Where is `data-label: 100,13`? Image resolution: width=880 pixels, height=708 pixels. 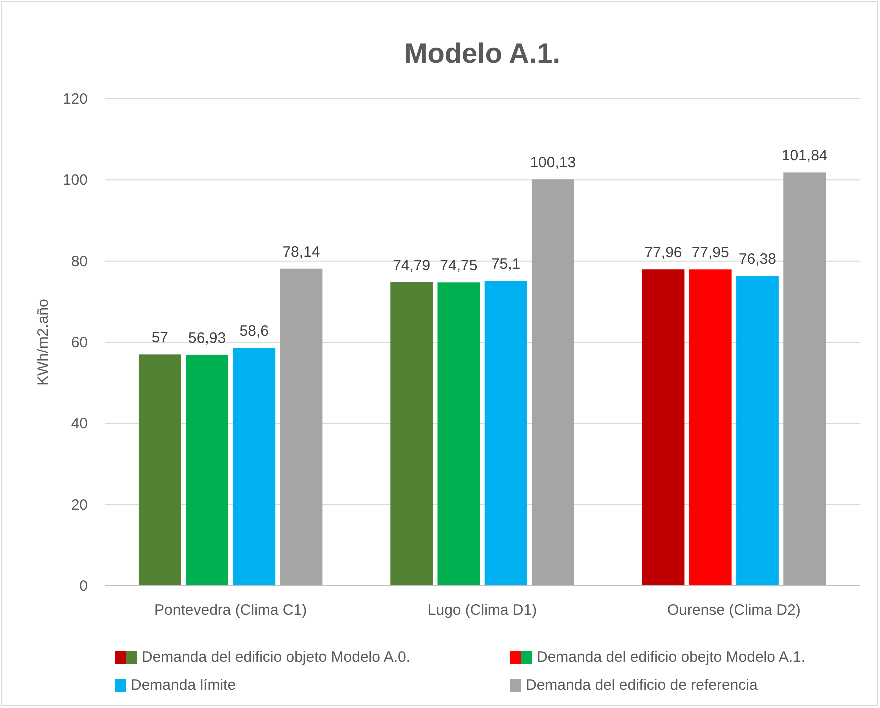
data-label: 100,13 is located at coordinates (553, 163).